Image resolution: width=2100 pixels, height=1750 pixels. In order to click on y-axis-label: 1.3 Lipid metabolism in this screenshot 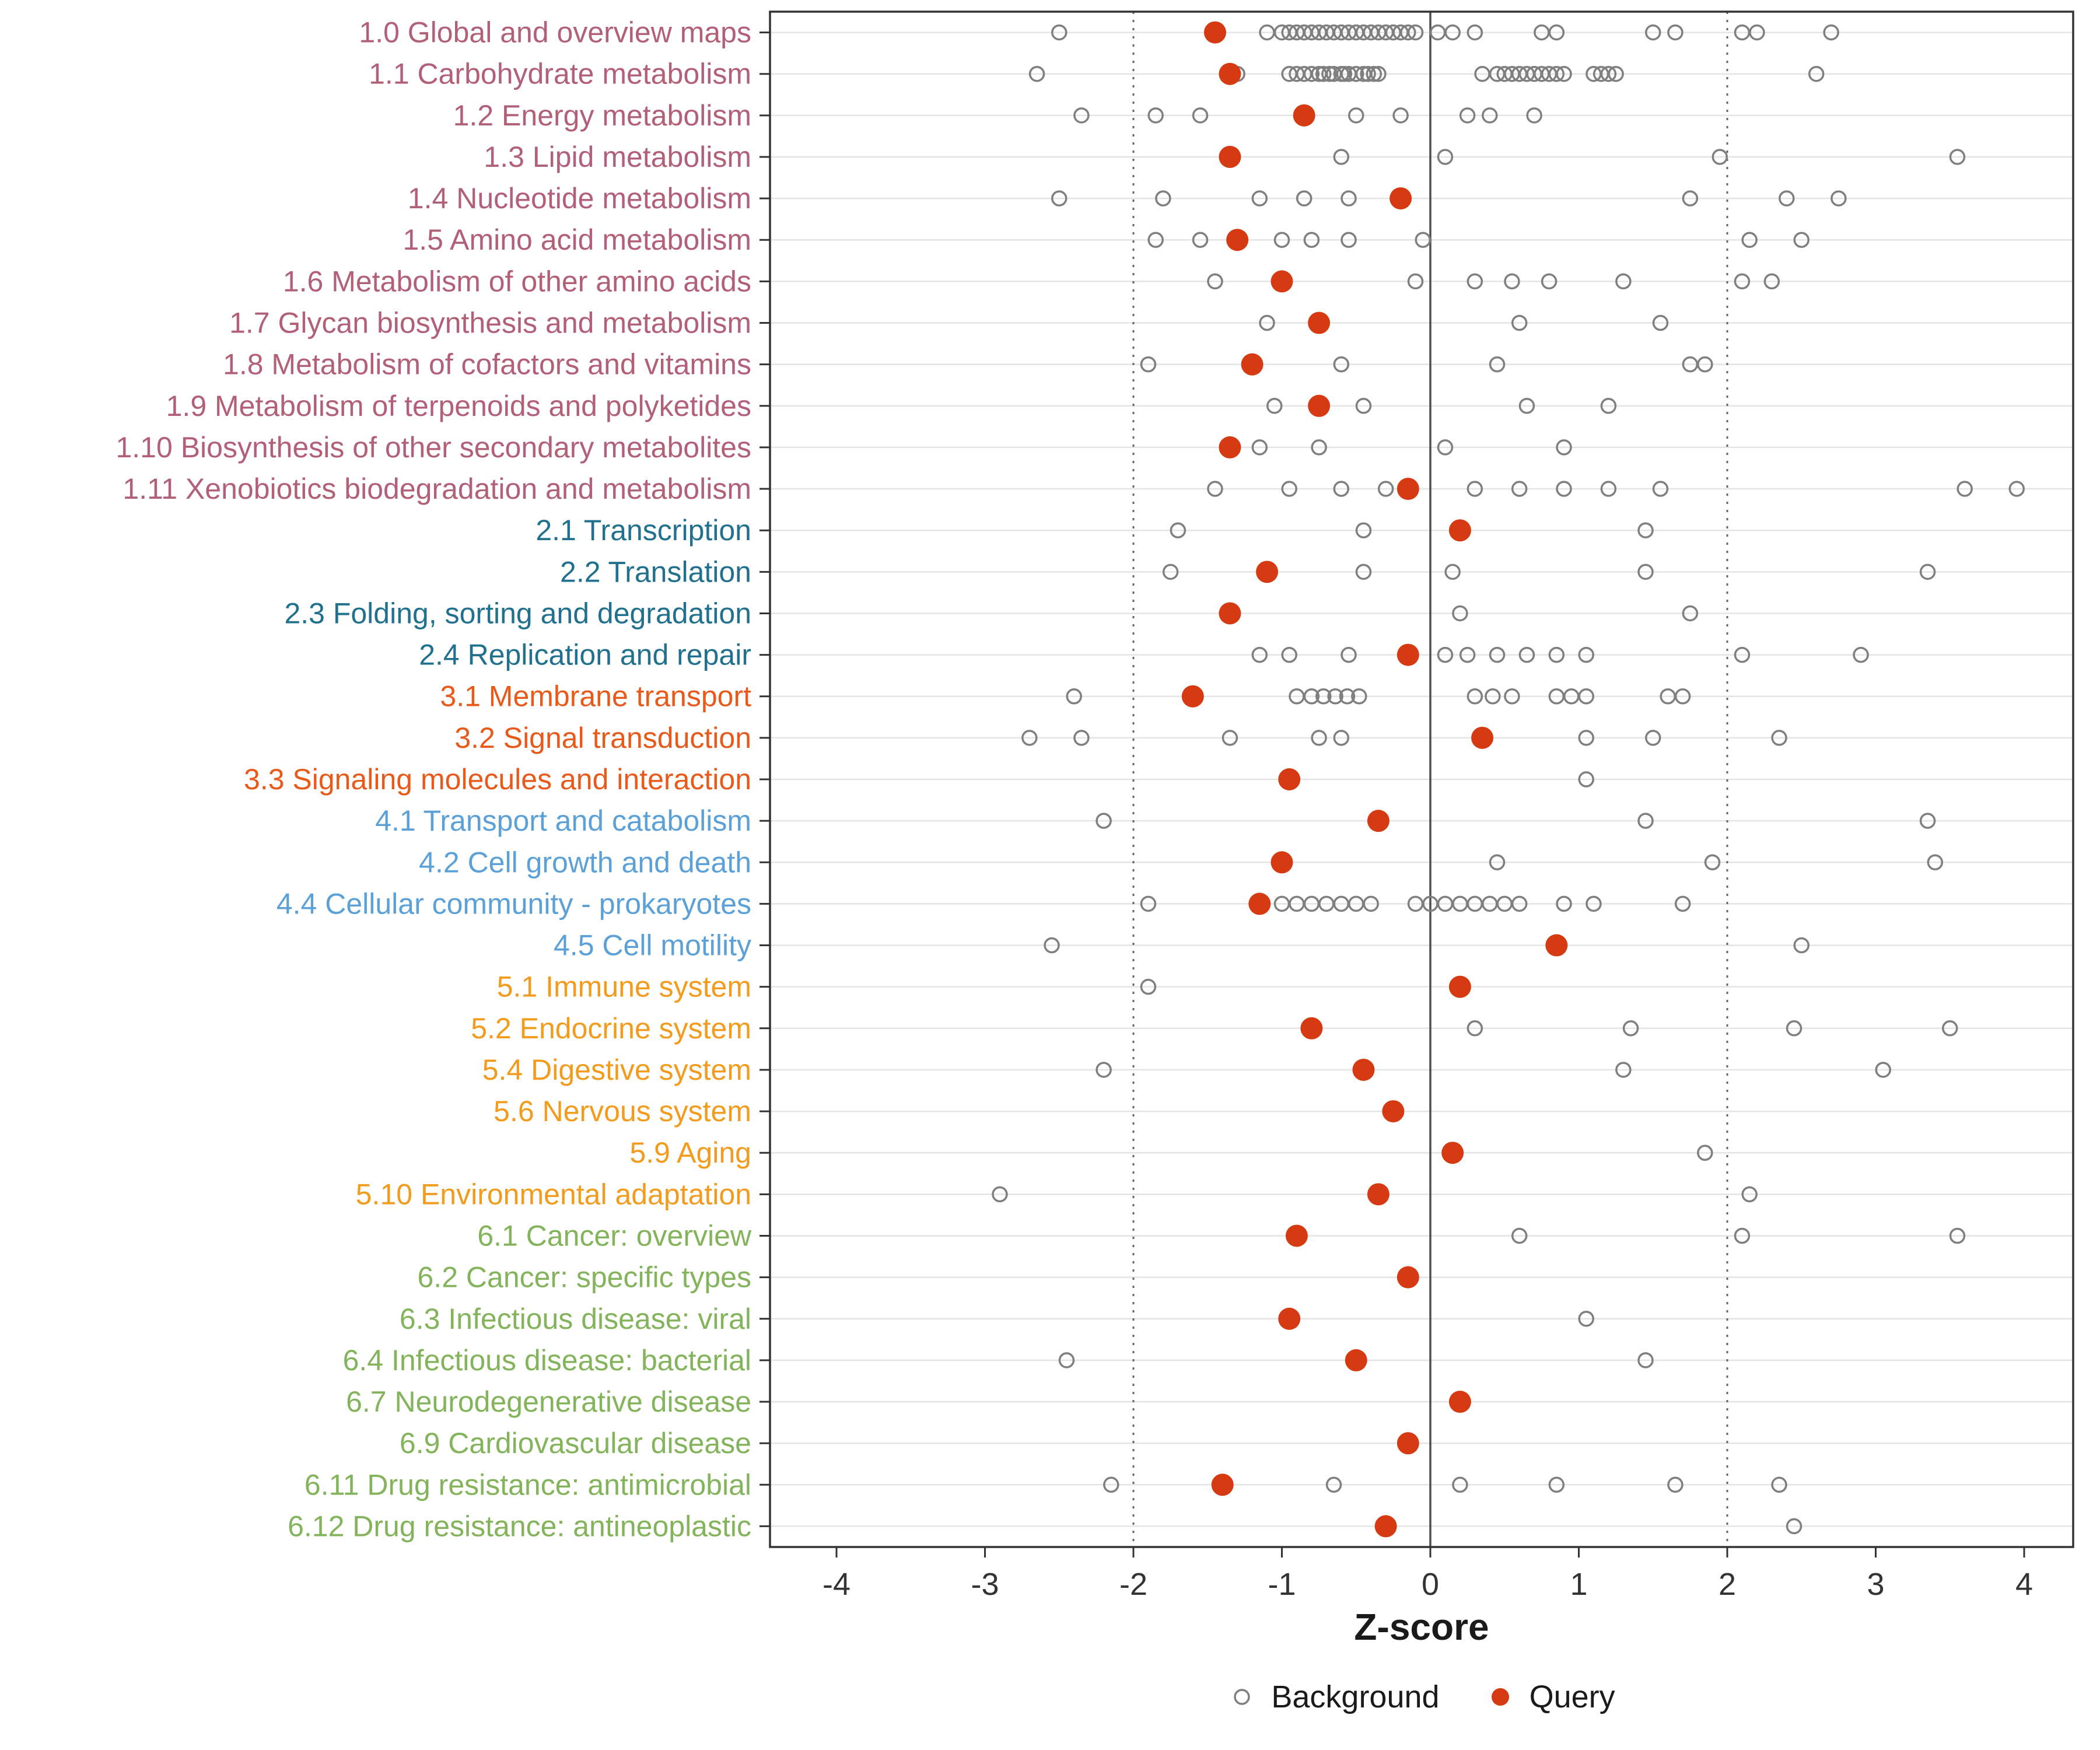, I will do `click(617, 157)`.